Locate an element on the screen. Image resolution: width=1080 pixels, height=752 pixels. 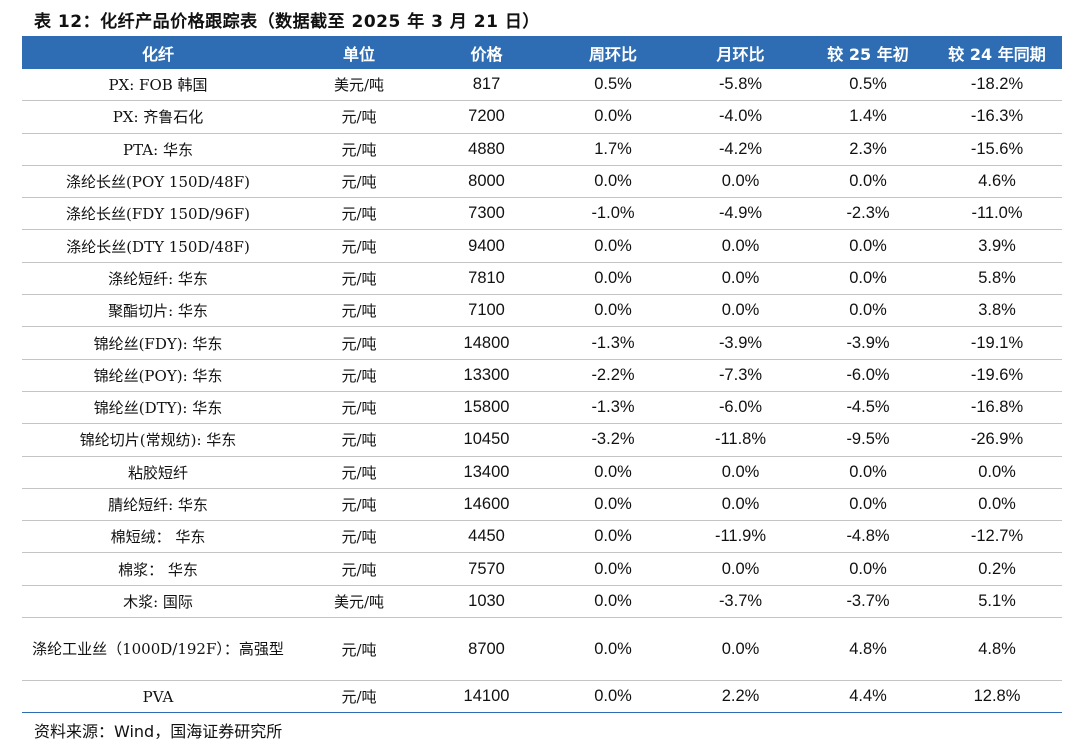
table-row: PX: 齐鲁石化 元/吨 7200 0.0% -4.0% 1.4% -16.3% is located at coordinates (542, 117).